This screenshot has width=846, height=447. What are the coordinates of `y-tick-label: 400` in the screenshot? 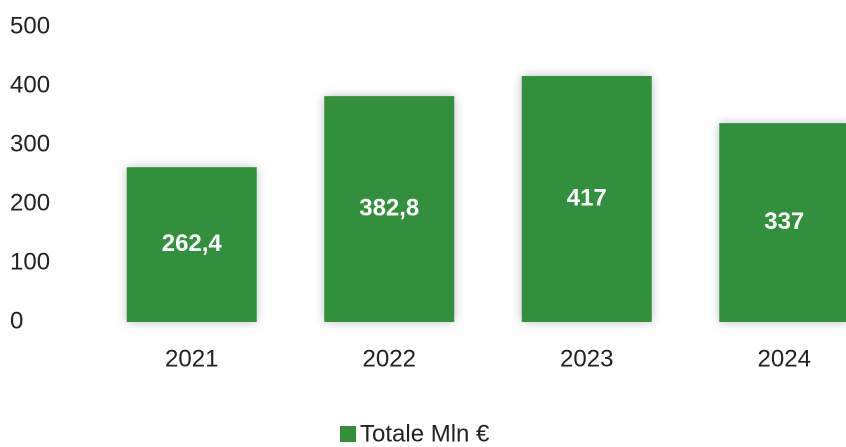 It's located at (30, 84).